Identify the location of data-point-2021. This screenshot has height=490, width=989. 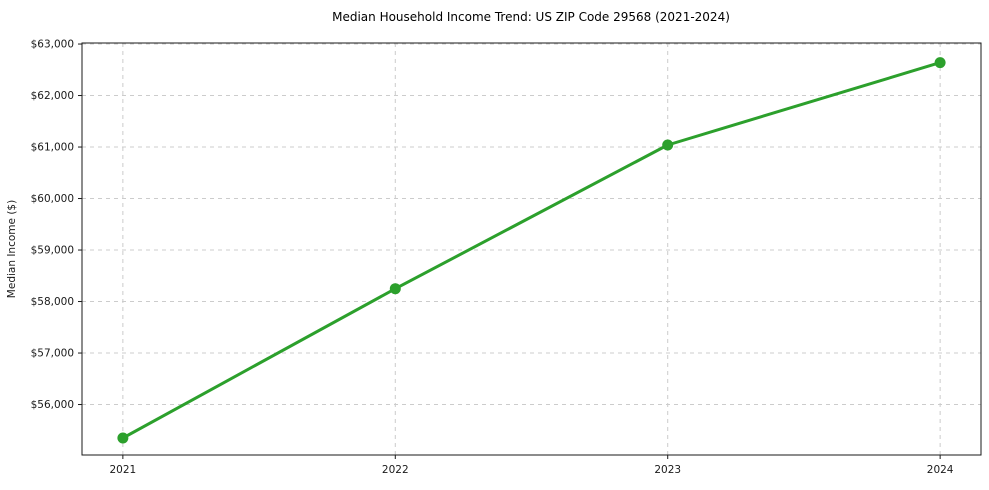
(123, 438).